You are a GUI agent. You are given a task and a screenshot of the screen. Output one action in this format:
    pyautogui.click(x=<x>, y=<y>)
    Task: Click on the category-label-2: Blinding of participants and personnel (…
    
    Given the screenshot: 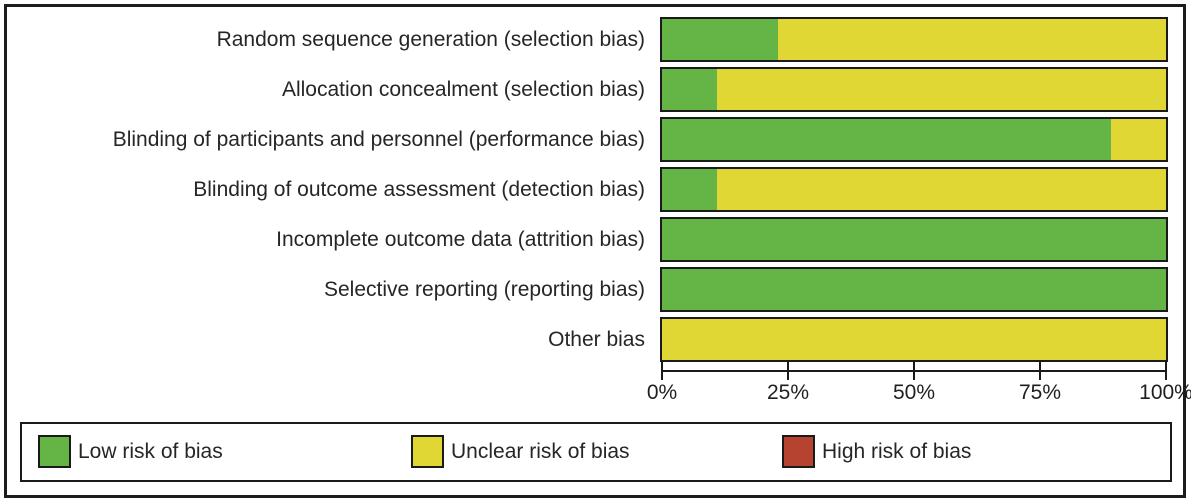 What is the action you would take?
    pyautogui.click(x=378, y=139)
    